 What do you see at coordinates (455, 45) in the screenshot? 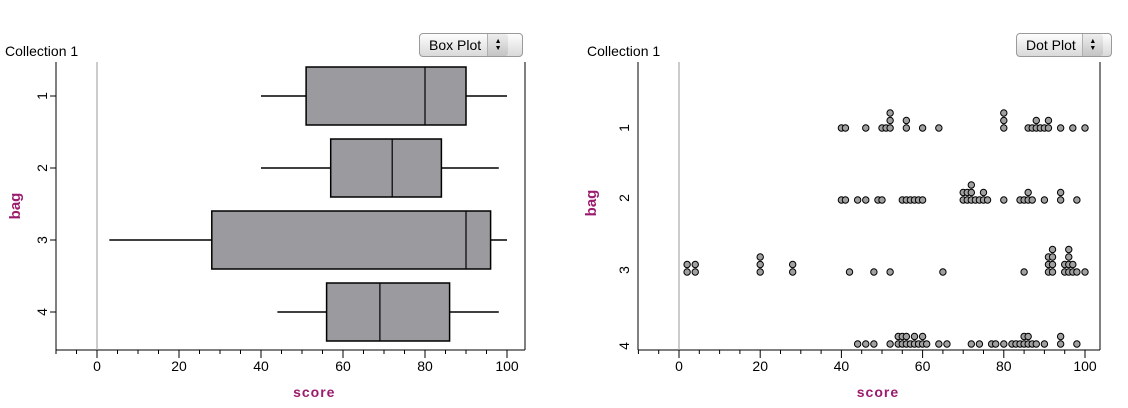
I see `plot-type-label: Box Plot` at bounding box center [455, 45].